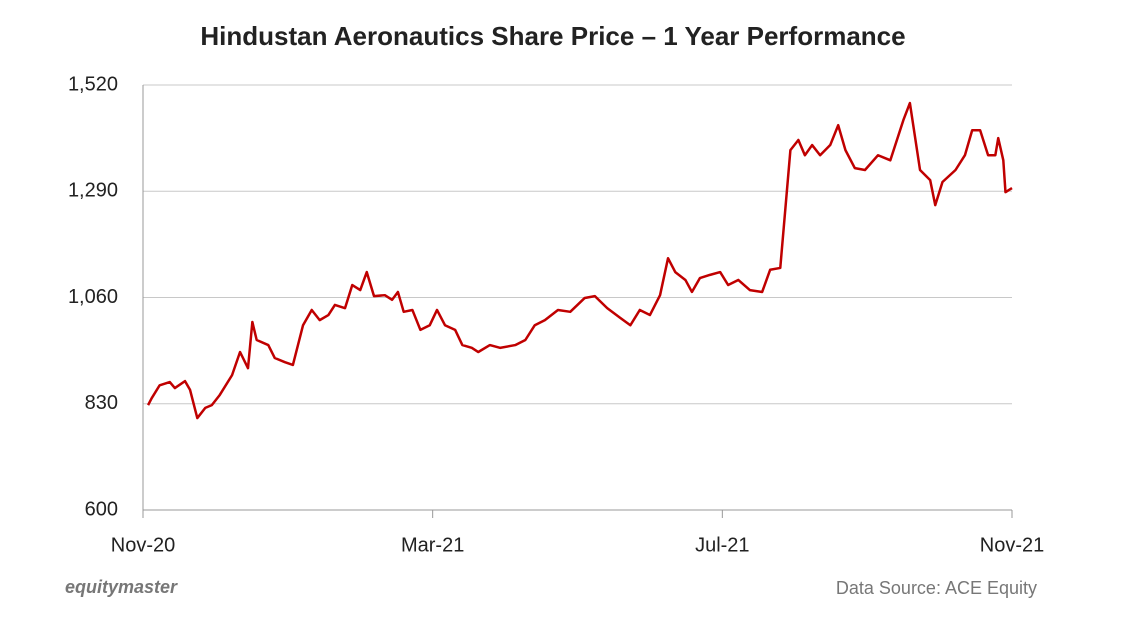 The width and height of the screenshot is (1145, 625). Describe the element at coordinates (432, 545) in the screenshot. I see `x-tick-label: Mar-21` at that location.